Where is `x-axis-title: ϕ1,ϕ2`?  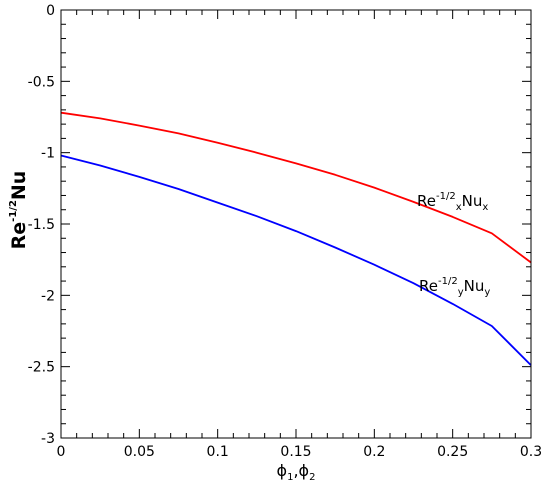
x-axis-title: ϕ1,ϕ2 is located at coordinates (296, 472).